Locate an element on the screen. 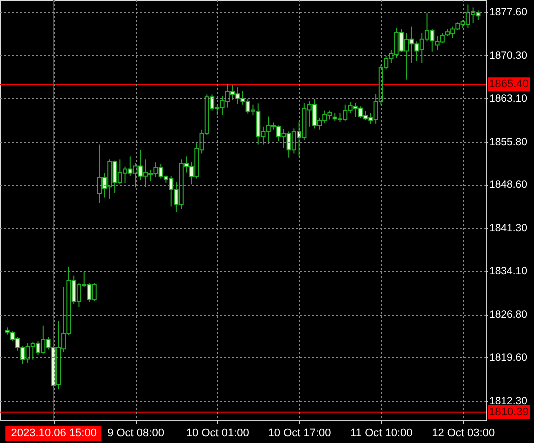  y-tick-label: 1863.10 is located at coordinates (509, 98).